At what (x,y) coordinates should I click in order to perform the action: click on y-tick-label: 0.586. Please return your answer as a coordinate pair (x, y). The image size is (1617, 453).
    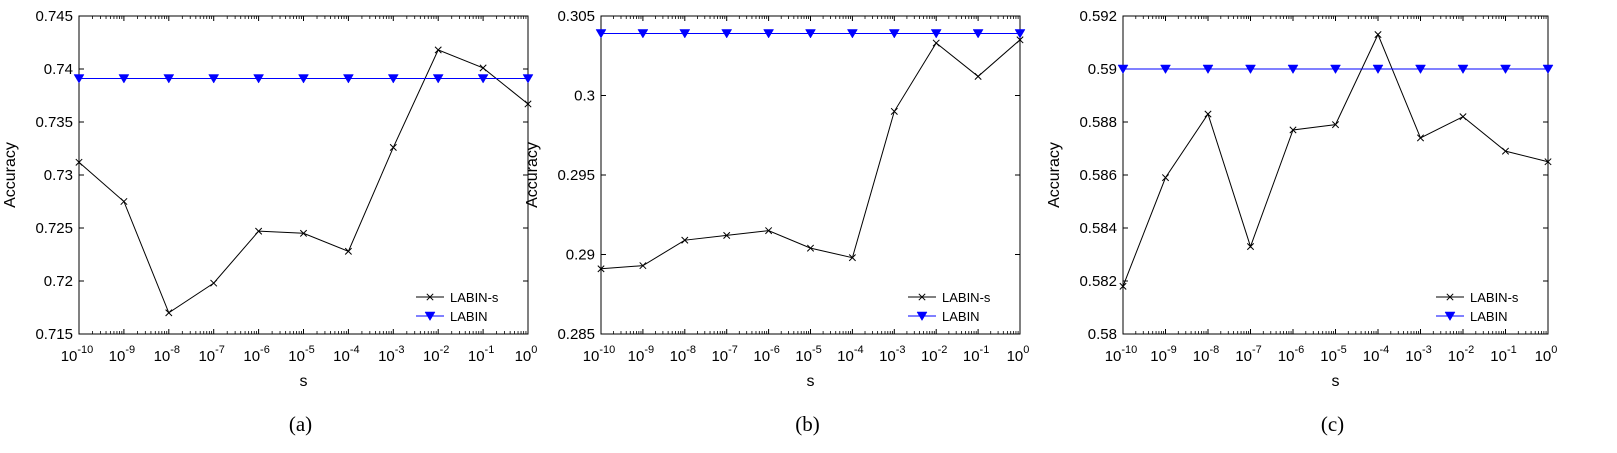
    Looking at the image, I should click on (1098, 175).